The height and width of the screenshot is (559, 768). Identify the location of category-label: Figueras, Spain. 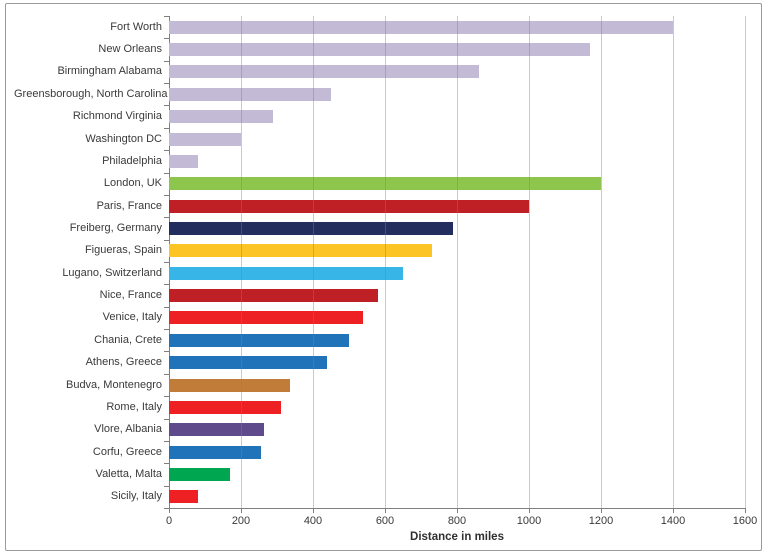
(123, 250).